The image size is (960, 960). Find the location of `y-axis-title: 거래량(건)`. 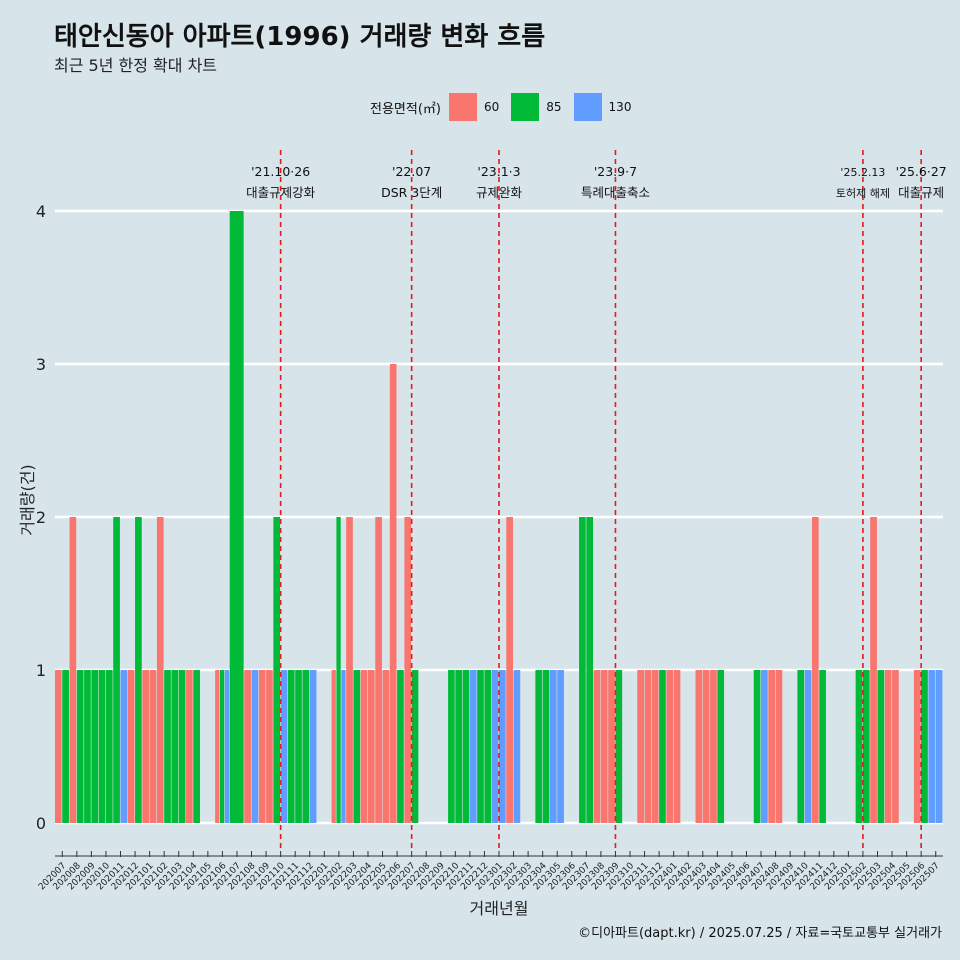

y-axis-title: 거래량(건) is located at coordinates (27, 499).